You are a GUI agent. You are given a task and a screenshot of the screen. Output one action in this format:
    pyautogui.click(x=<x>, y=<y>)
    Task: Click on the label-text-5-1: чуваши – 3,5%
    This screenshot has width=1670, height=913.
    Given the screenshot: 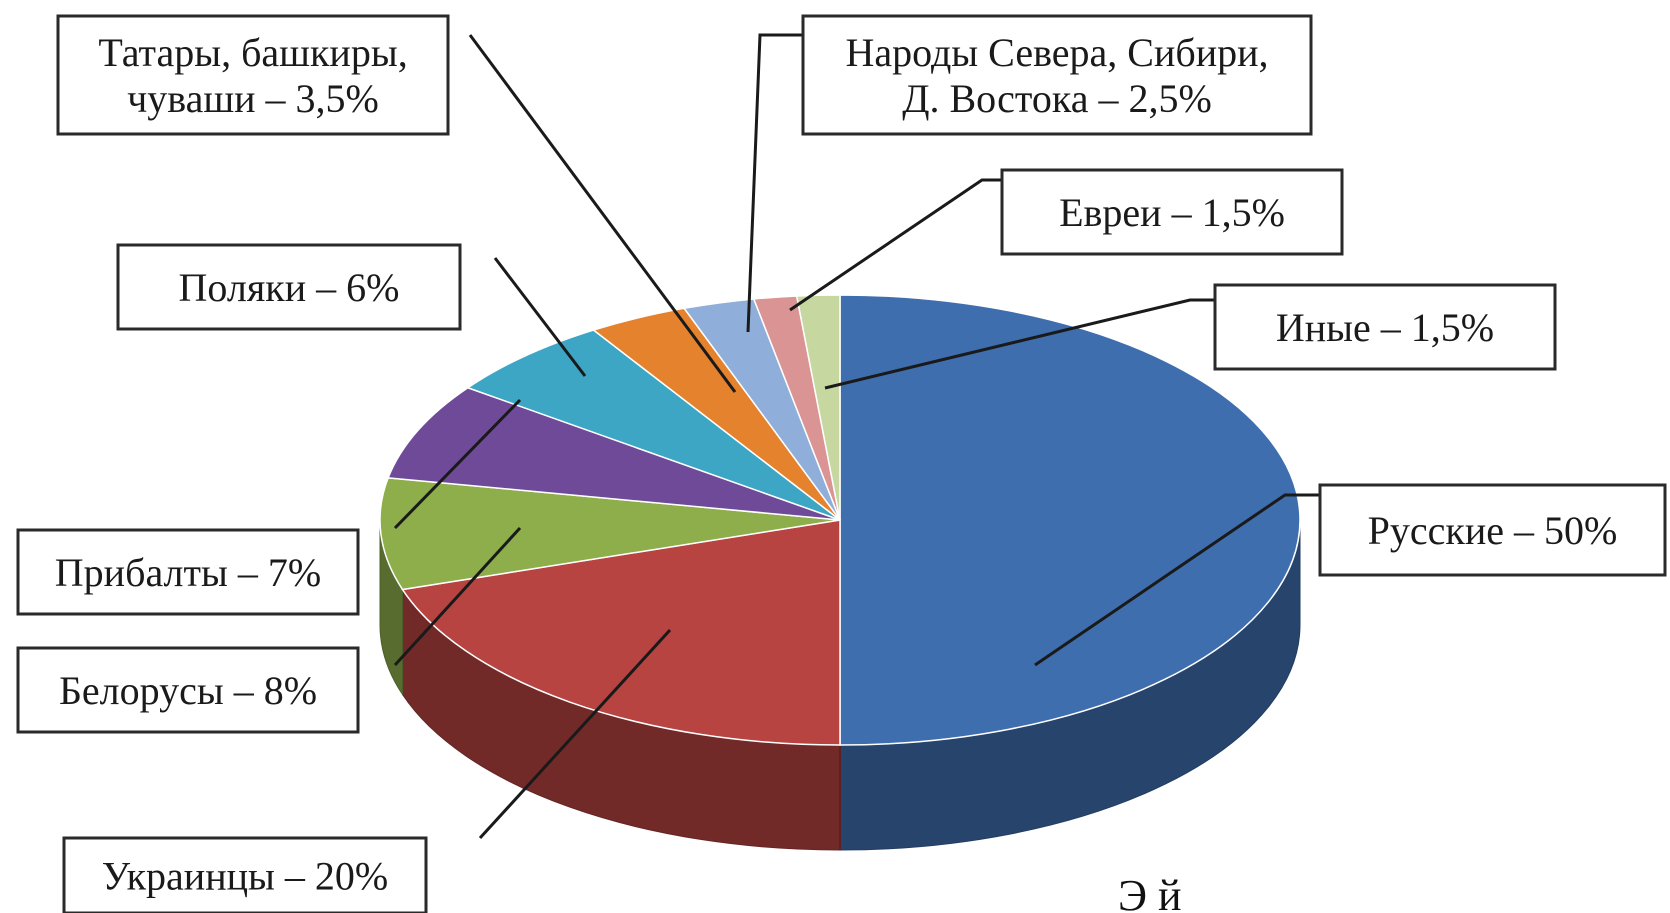 What is the action you would take?
    pyautogui.click(x=253, y=98)
    